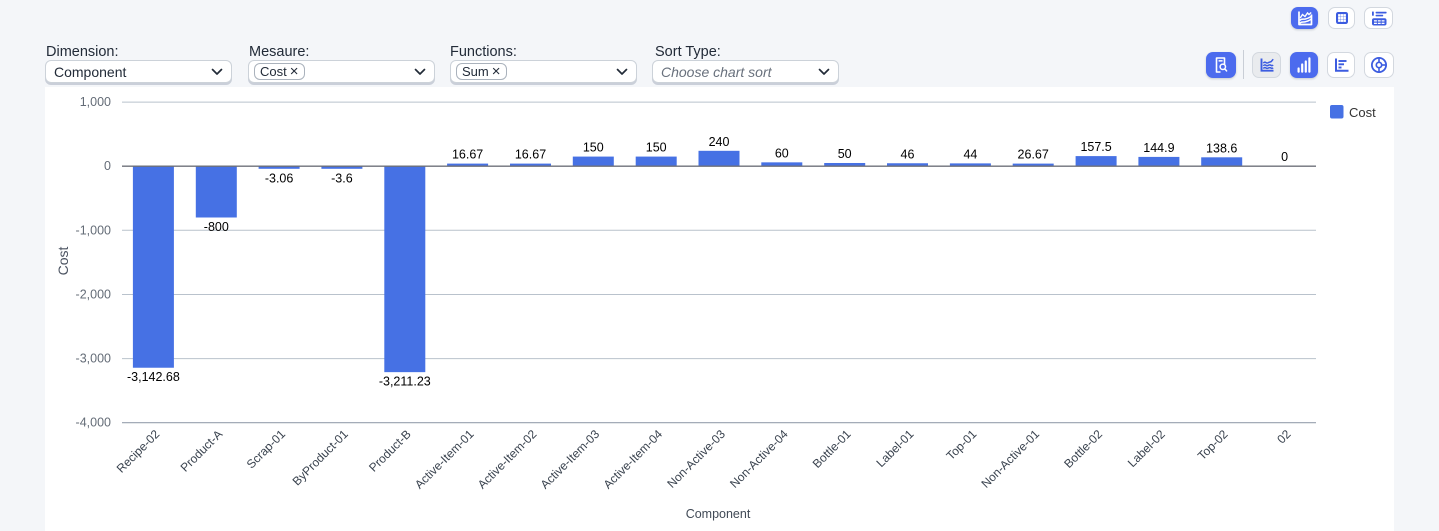  Describe the element at coordinates (570, 459) in the screenshot. I see `svg-text: Active-Item-03` at that location.